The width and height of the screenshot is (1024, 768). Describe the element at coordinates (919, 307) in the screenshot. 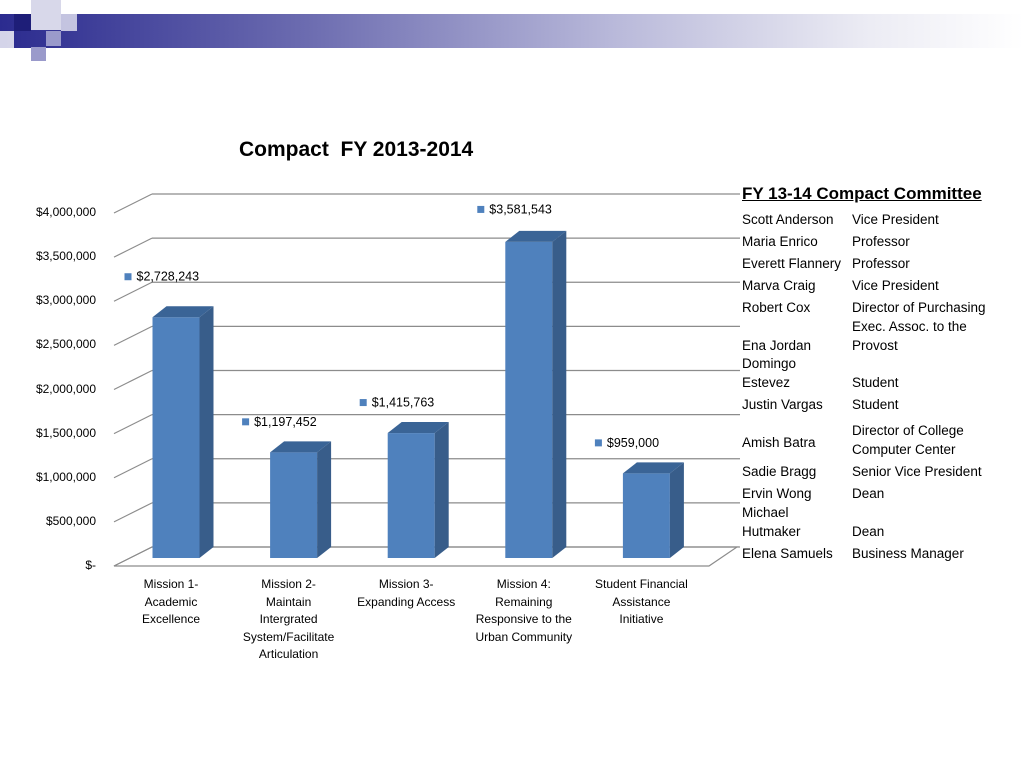

I see `member-role: Director of Purchasing` at that location.